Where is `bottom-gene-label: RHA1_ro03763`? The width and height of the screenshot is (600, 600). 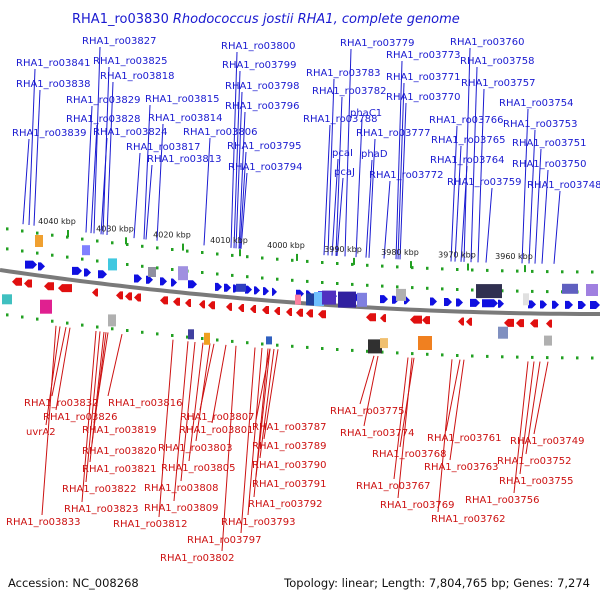
bottom-gene-label: RHA1_ro03763 is located at coordinates (461, 467).